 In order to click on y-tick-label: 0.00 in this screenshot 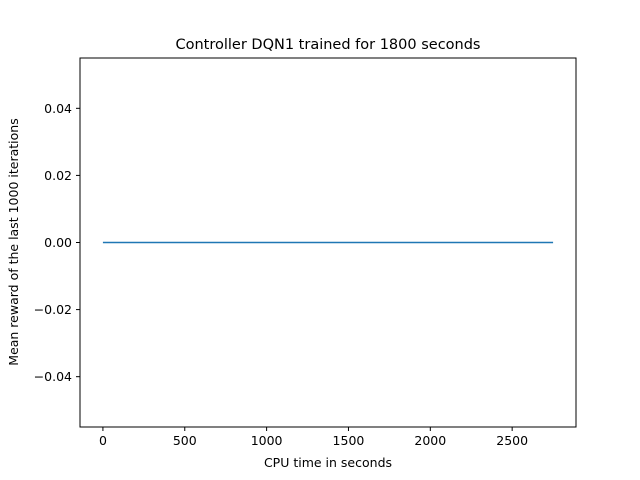, I will do `click(58, 242)`.